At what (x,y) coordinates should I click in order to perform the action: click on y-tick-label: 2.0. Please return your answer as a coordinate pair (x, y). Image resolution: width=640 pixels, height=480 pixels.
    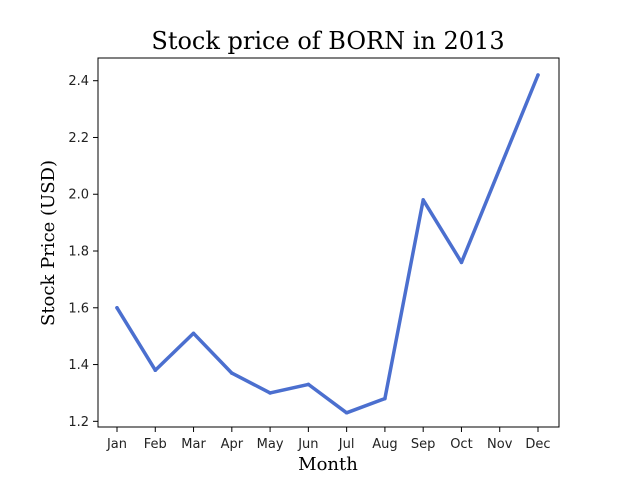
    Looking at the image, I should click on (78, 195).